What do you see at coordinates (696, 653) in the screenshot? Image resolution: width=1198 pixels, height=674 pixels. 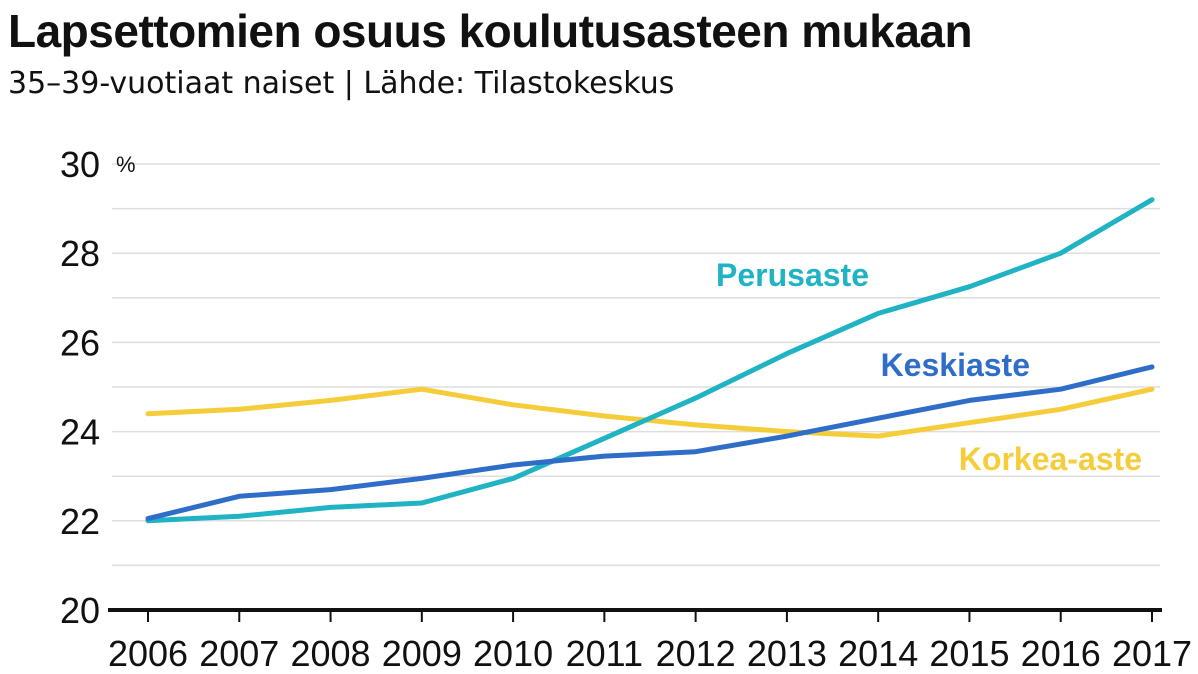 I see `x-tick-label: 2012` at bounding box center [696, 653].